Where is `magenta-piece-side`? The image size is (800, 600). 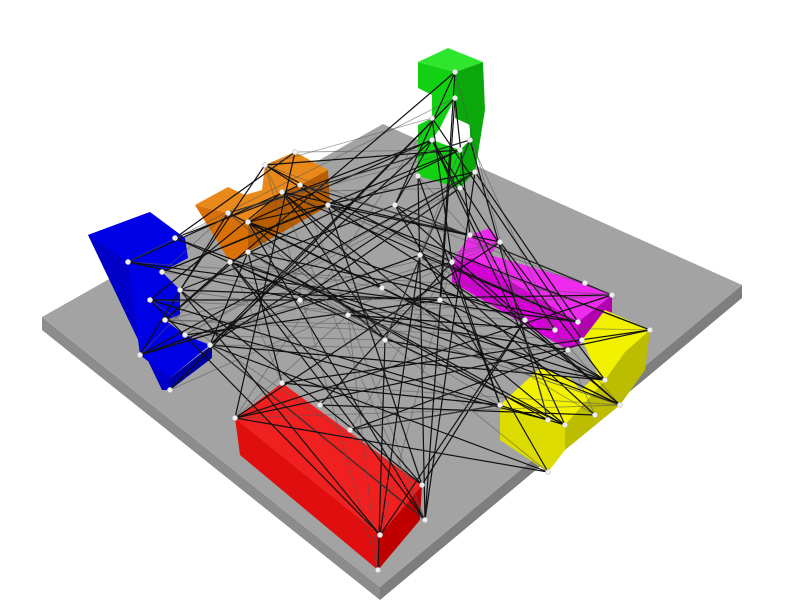 magenta-piece-side is located at coordinates (595, 320).